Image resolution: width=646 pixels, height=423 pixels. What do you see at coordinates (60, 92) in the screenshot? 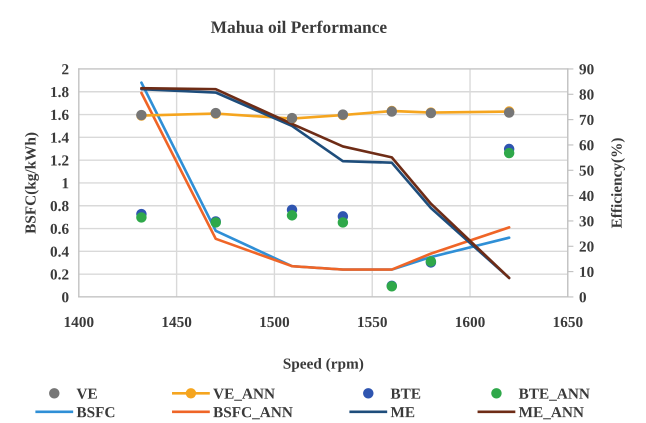
I see `y-tick-label: 1.8` at bounding box center [60, 92].